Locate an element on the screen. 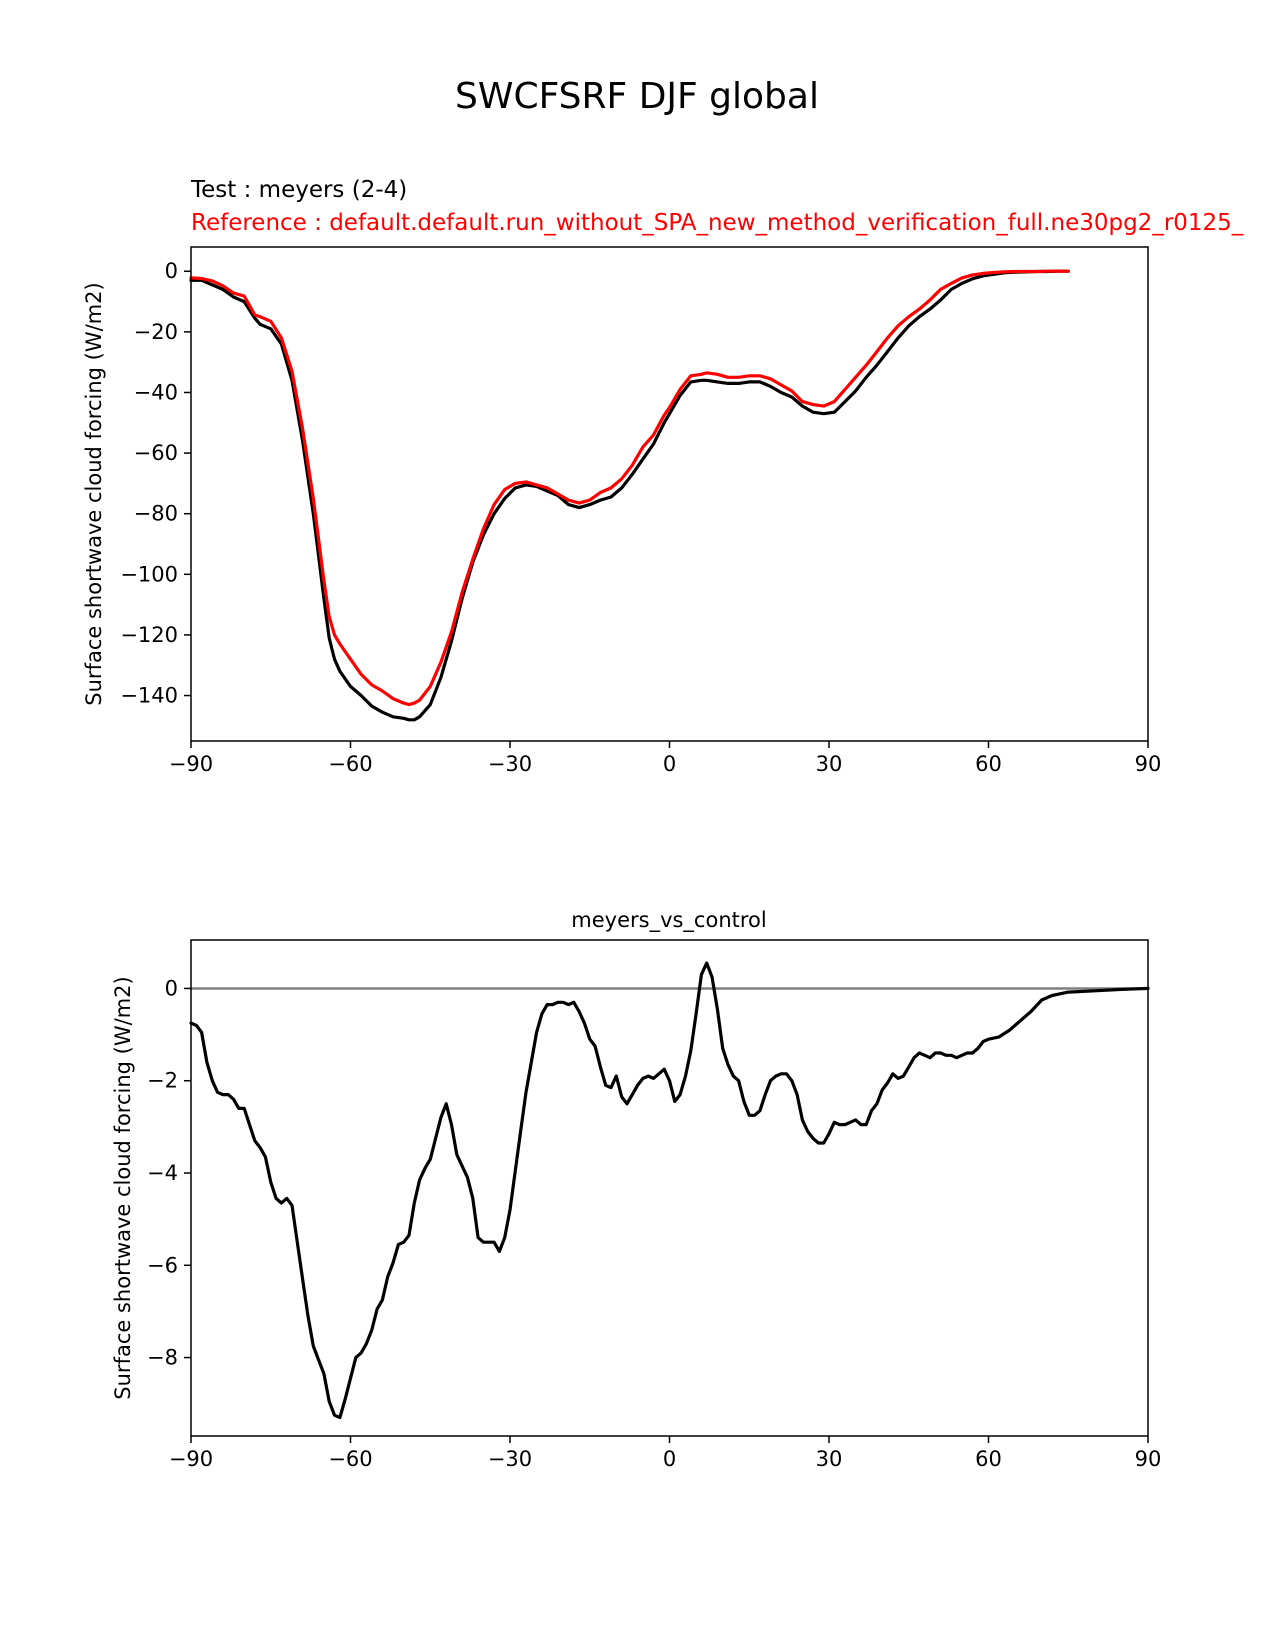  top-ytick-label: −100 is located at coordinates (149, 574).